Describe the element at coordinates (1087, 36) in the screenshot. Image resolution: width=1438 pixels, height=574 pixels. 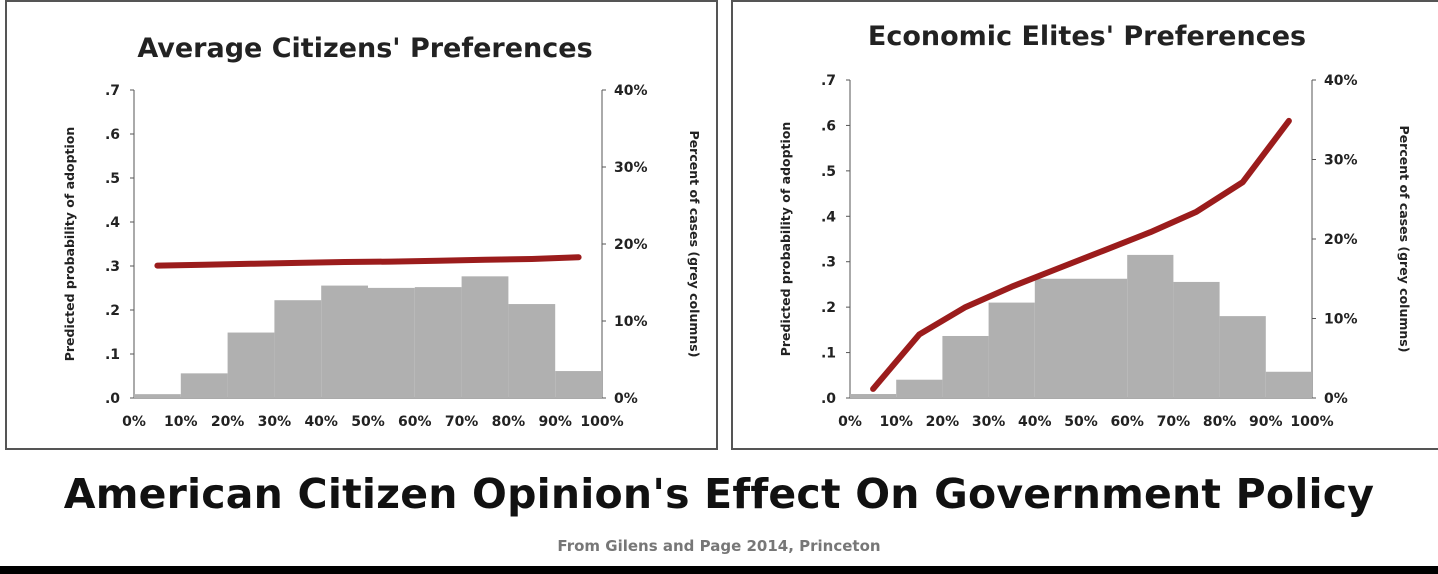
I see `chart-title: Economic Elites' Preferences` at that location.